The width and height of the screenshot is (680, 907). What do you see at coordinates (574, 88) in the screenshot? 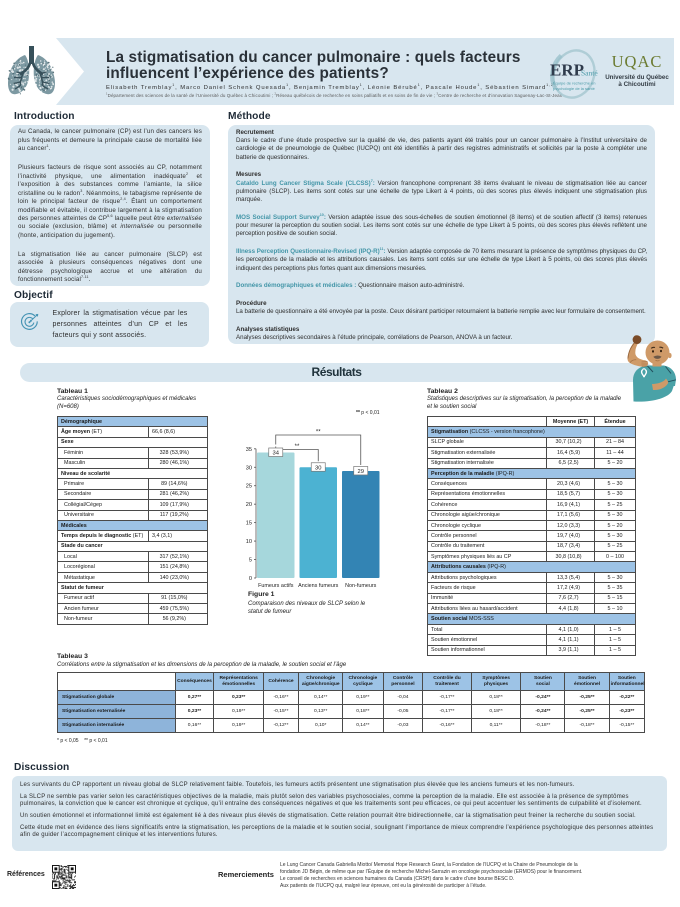
I see `svg-text: psychologie de la santé` at bounding box center [574, 88].